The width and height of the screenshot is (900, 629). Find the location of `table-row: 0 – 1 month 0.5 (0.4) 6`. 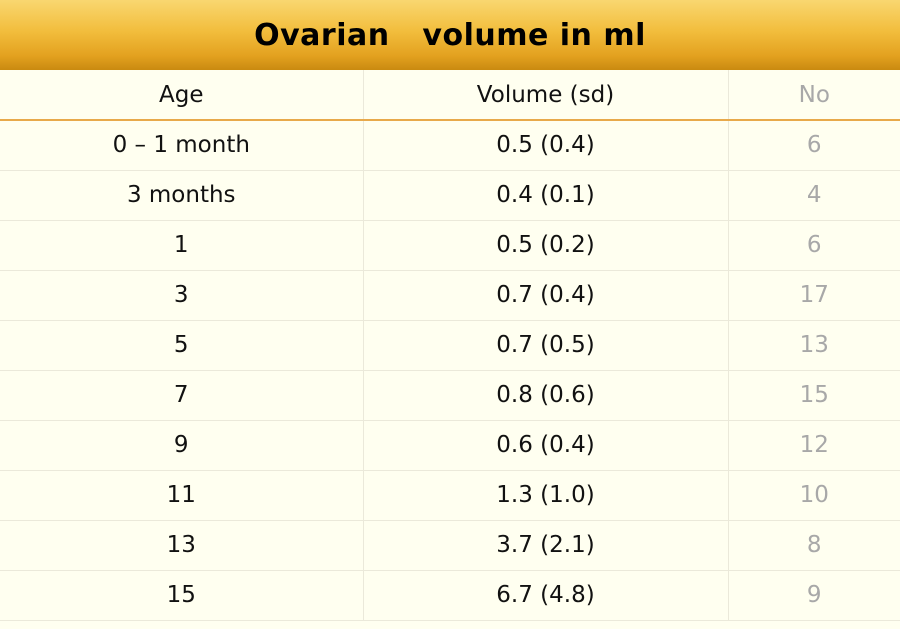

table-row: 0 – 1 month 0.5 (0.4) 6 is located at coordinates (450, 145).